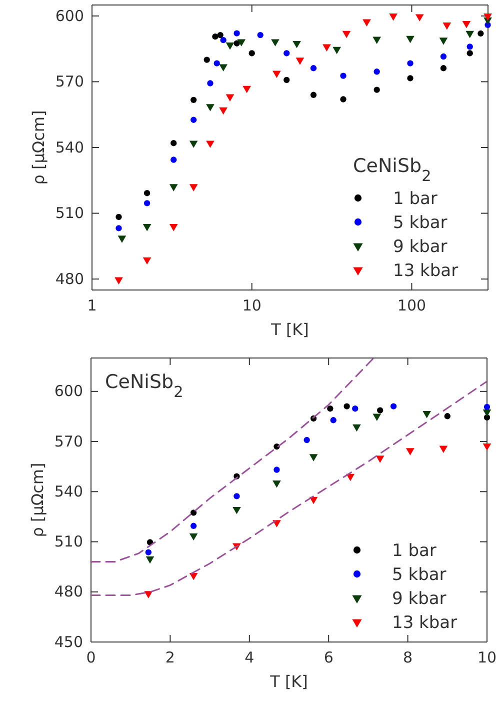 This screenshot has width=498, height=709. Describe the element at coordinates (392, 170) in the screenshot. I see `legend-title: CeNiSb$_{2}$` at that location.